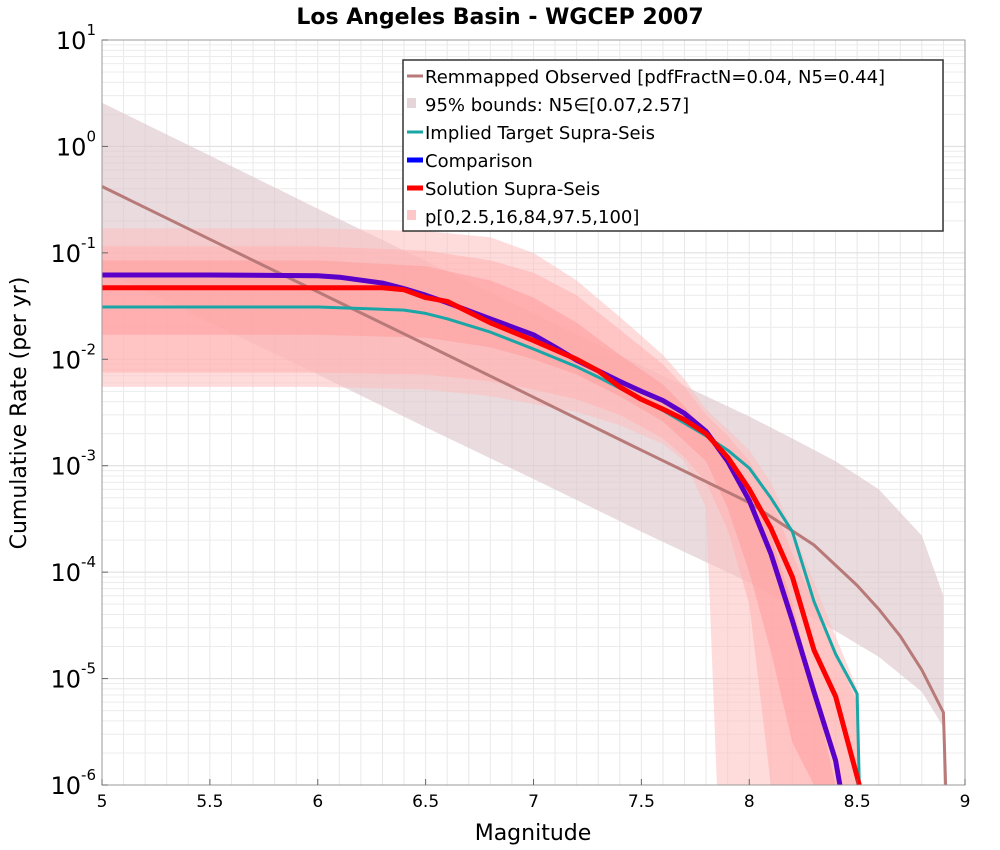 The height and width of the screenshot is (850, 1000). What do you see at coordinates (512, 189) in the screenshot?
I see `legend-label: Solution Supra-Seis` at bounding box center [512, 189].